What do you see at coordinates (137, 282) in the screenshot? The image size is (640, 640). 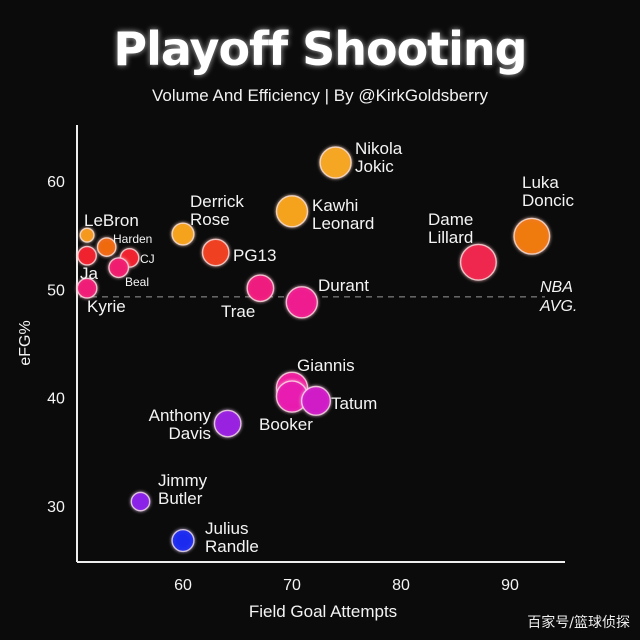 I see `player-label: Beal` at bounding box center [137, 282].